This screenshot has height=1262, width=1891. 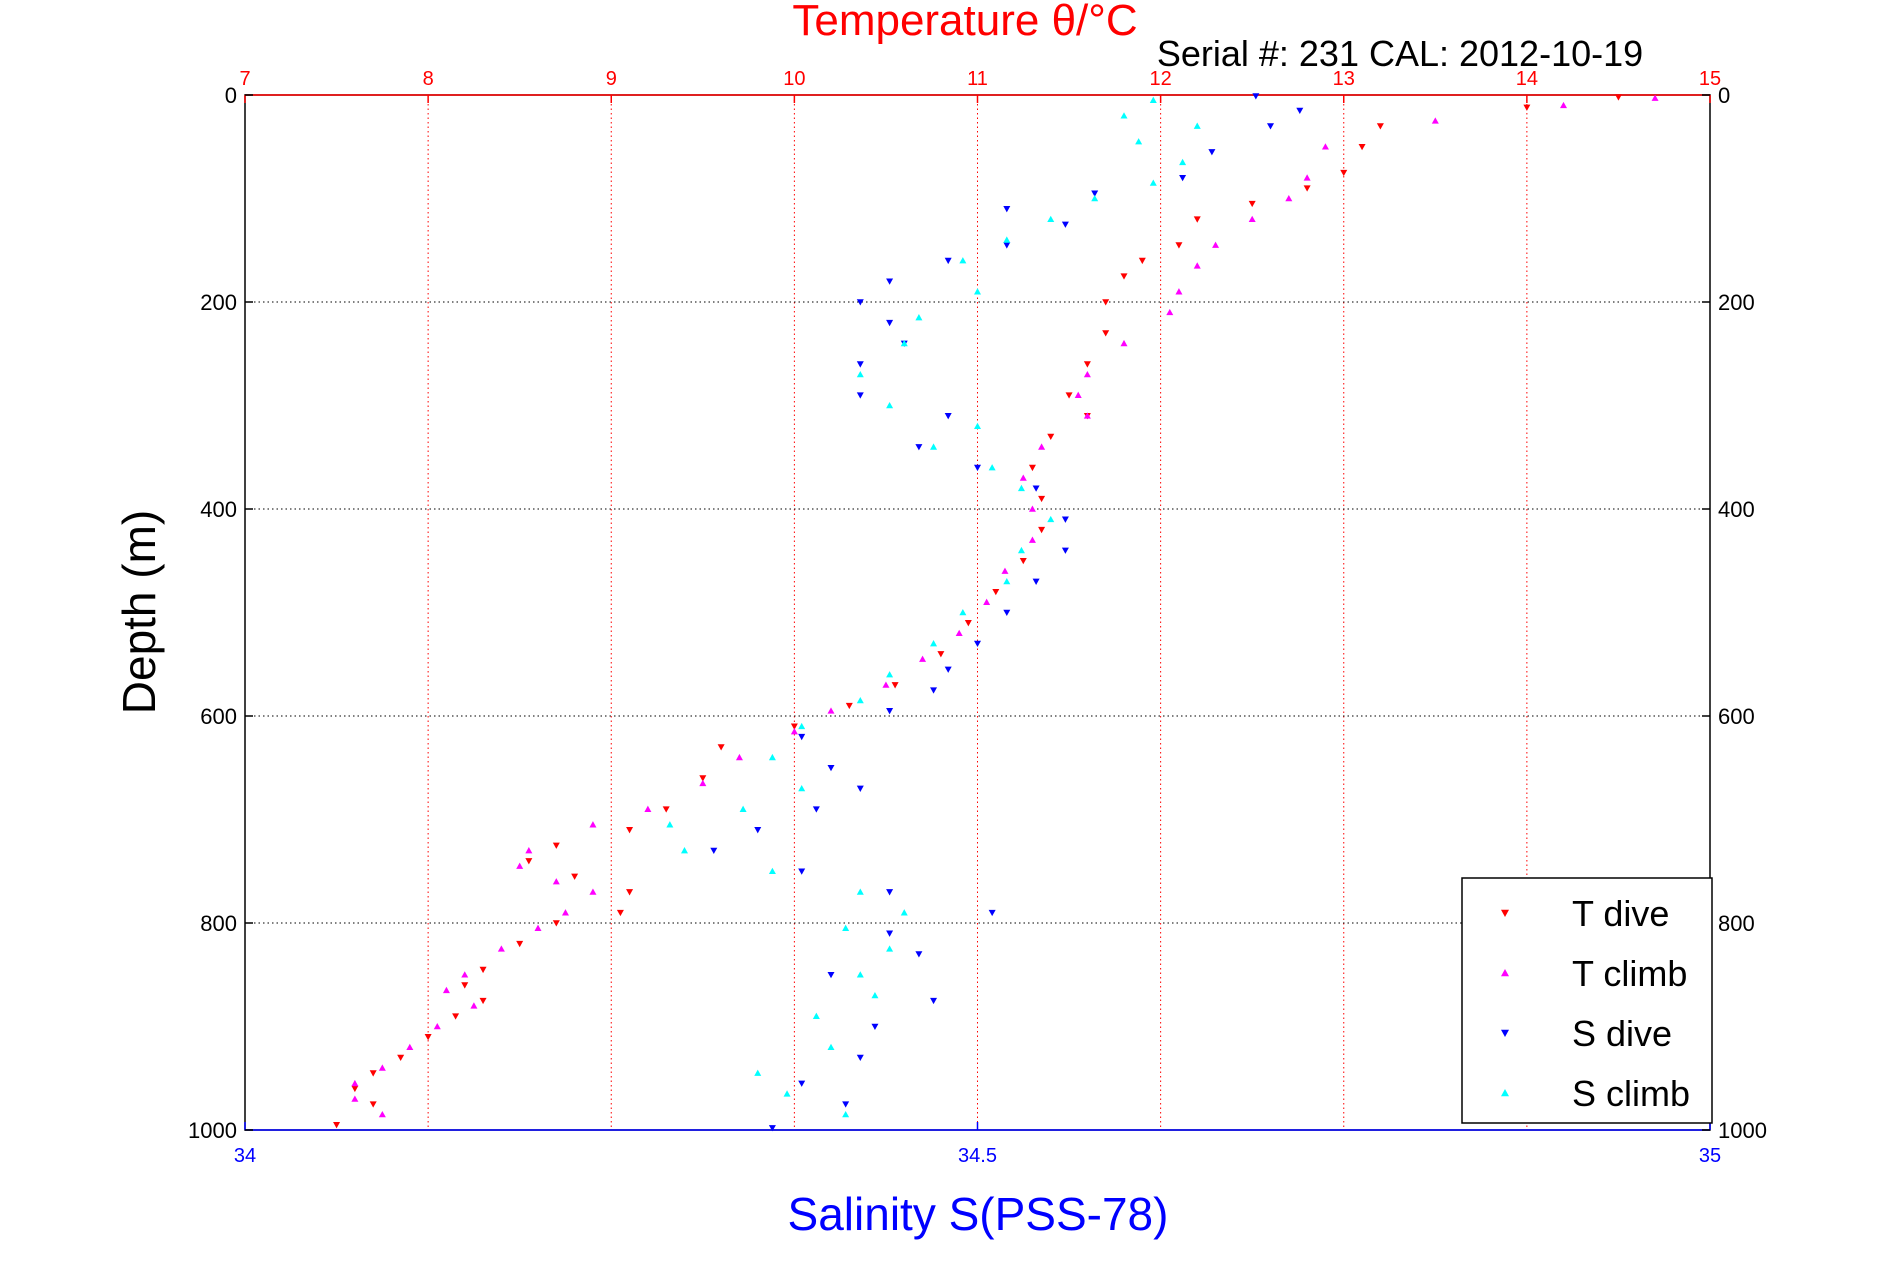 I want to click on temperature-tick-label: 13, so click(x=1344, y=79).